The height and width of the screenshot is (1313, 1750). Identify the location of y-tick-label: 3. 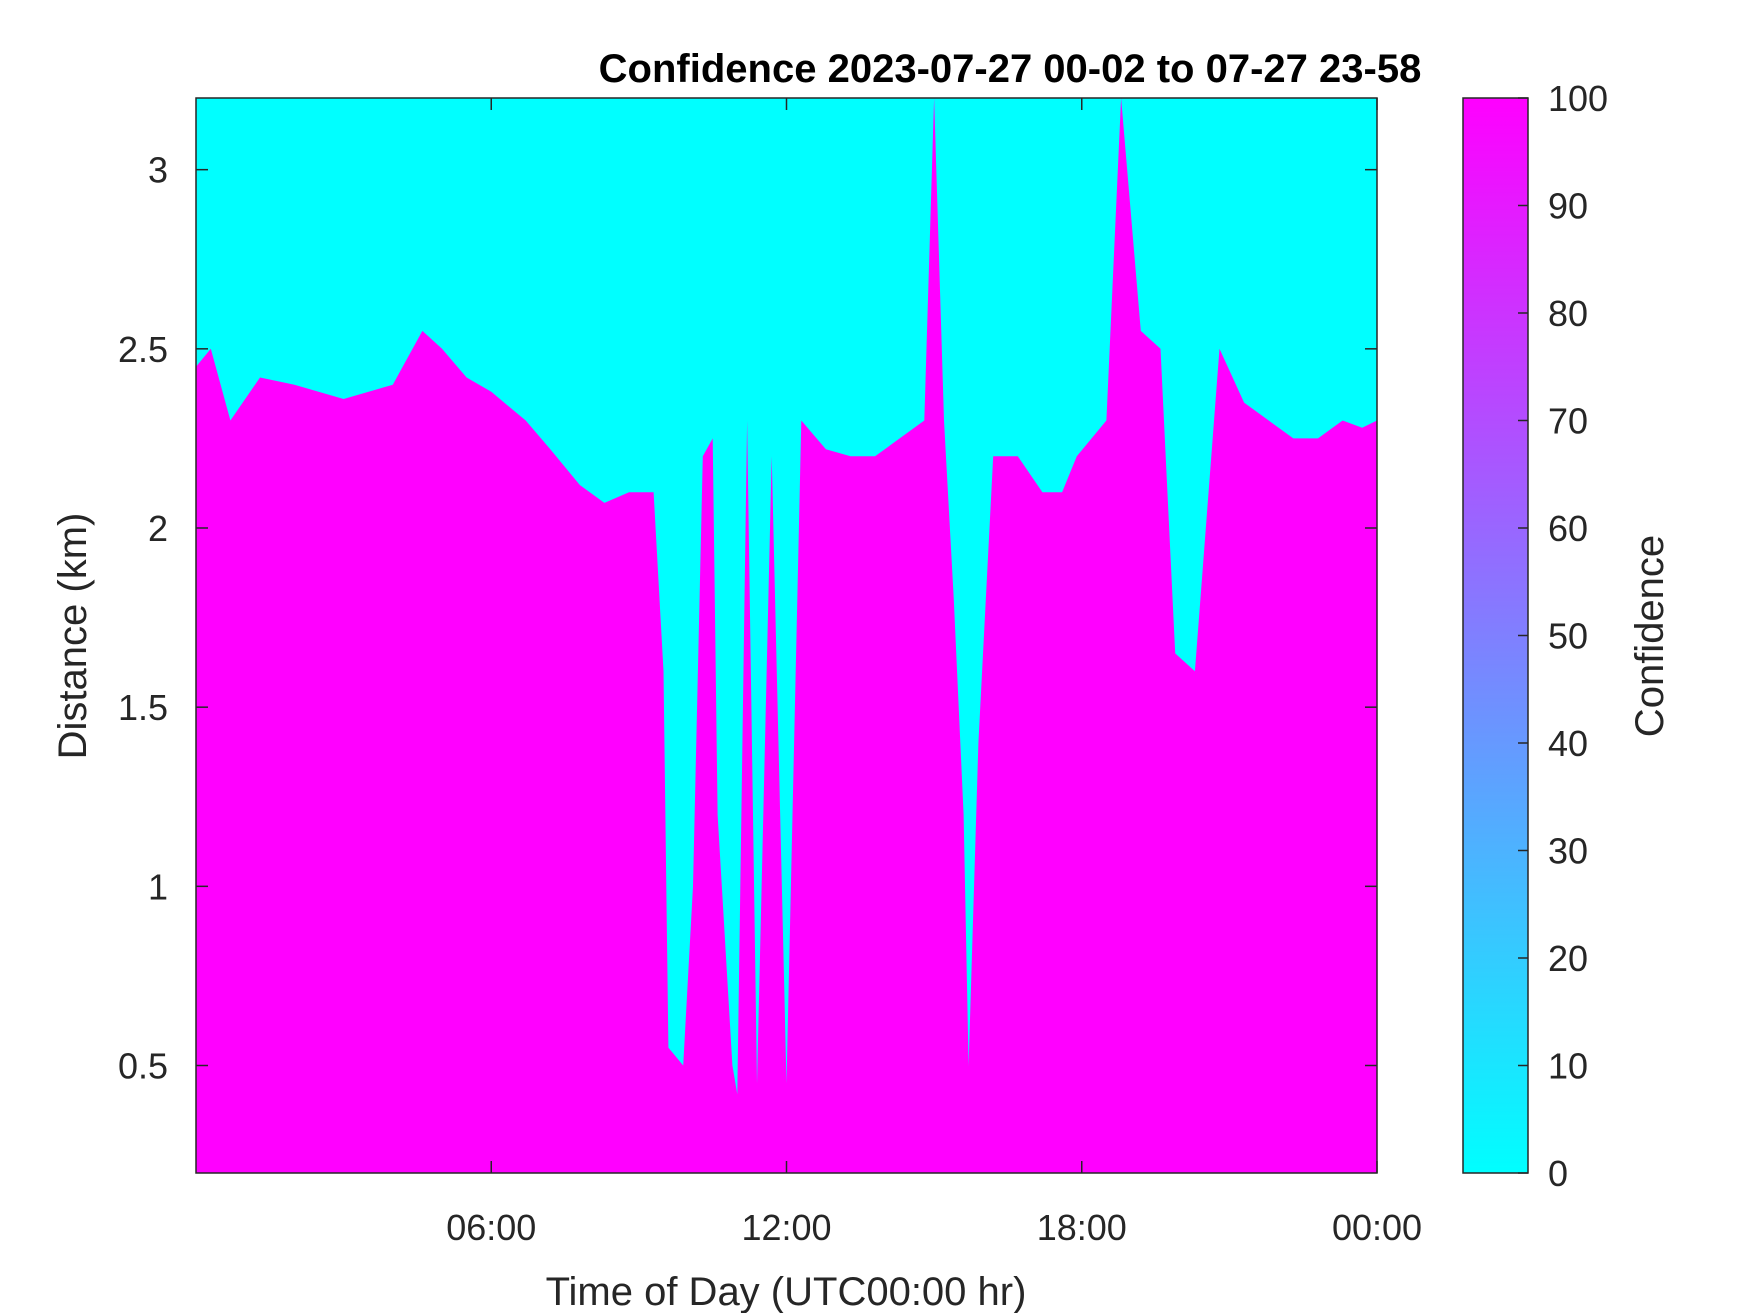
(158, 170).